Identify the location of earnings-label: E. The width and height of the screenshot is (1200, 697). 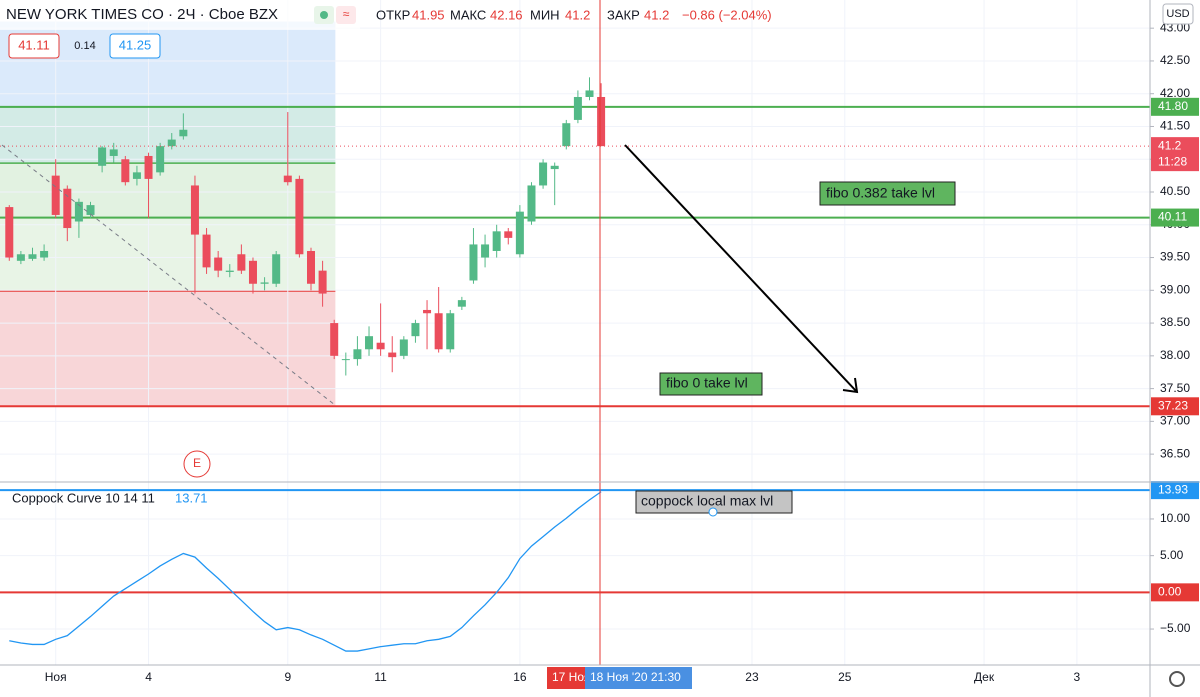
(197, 463).